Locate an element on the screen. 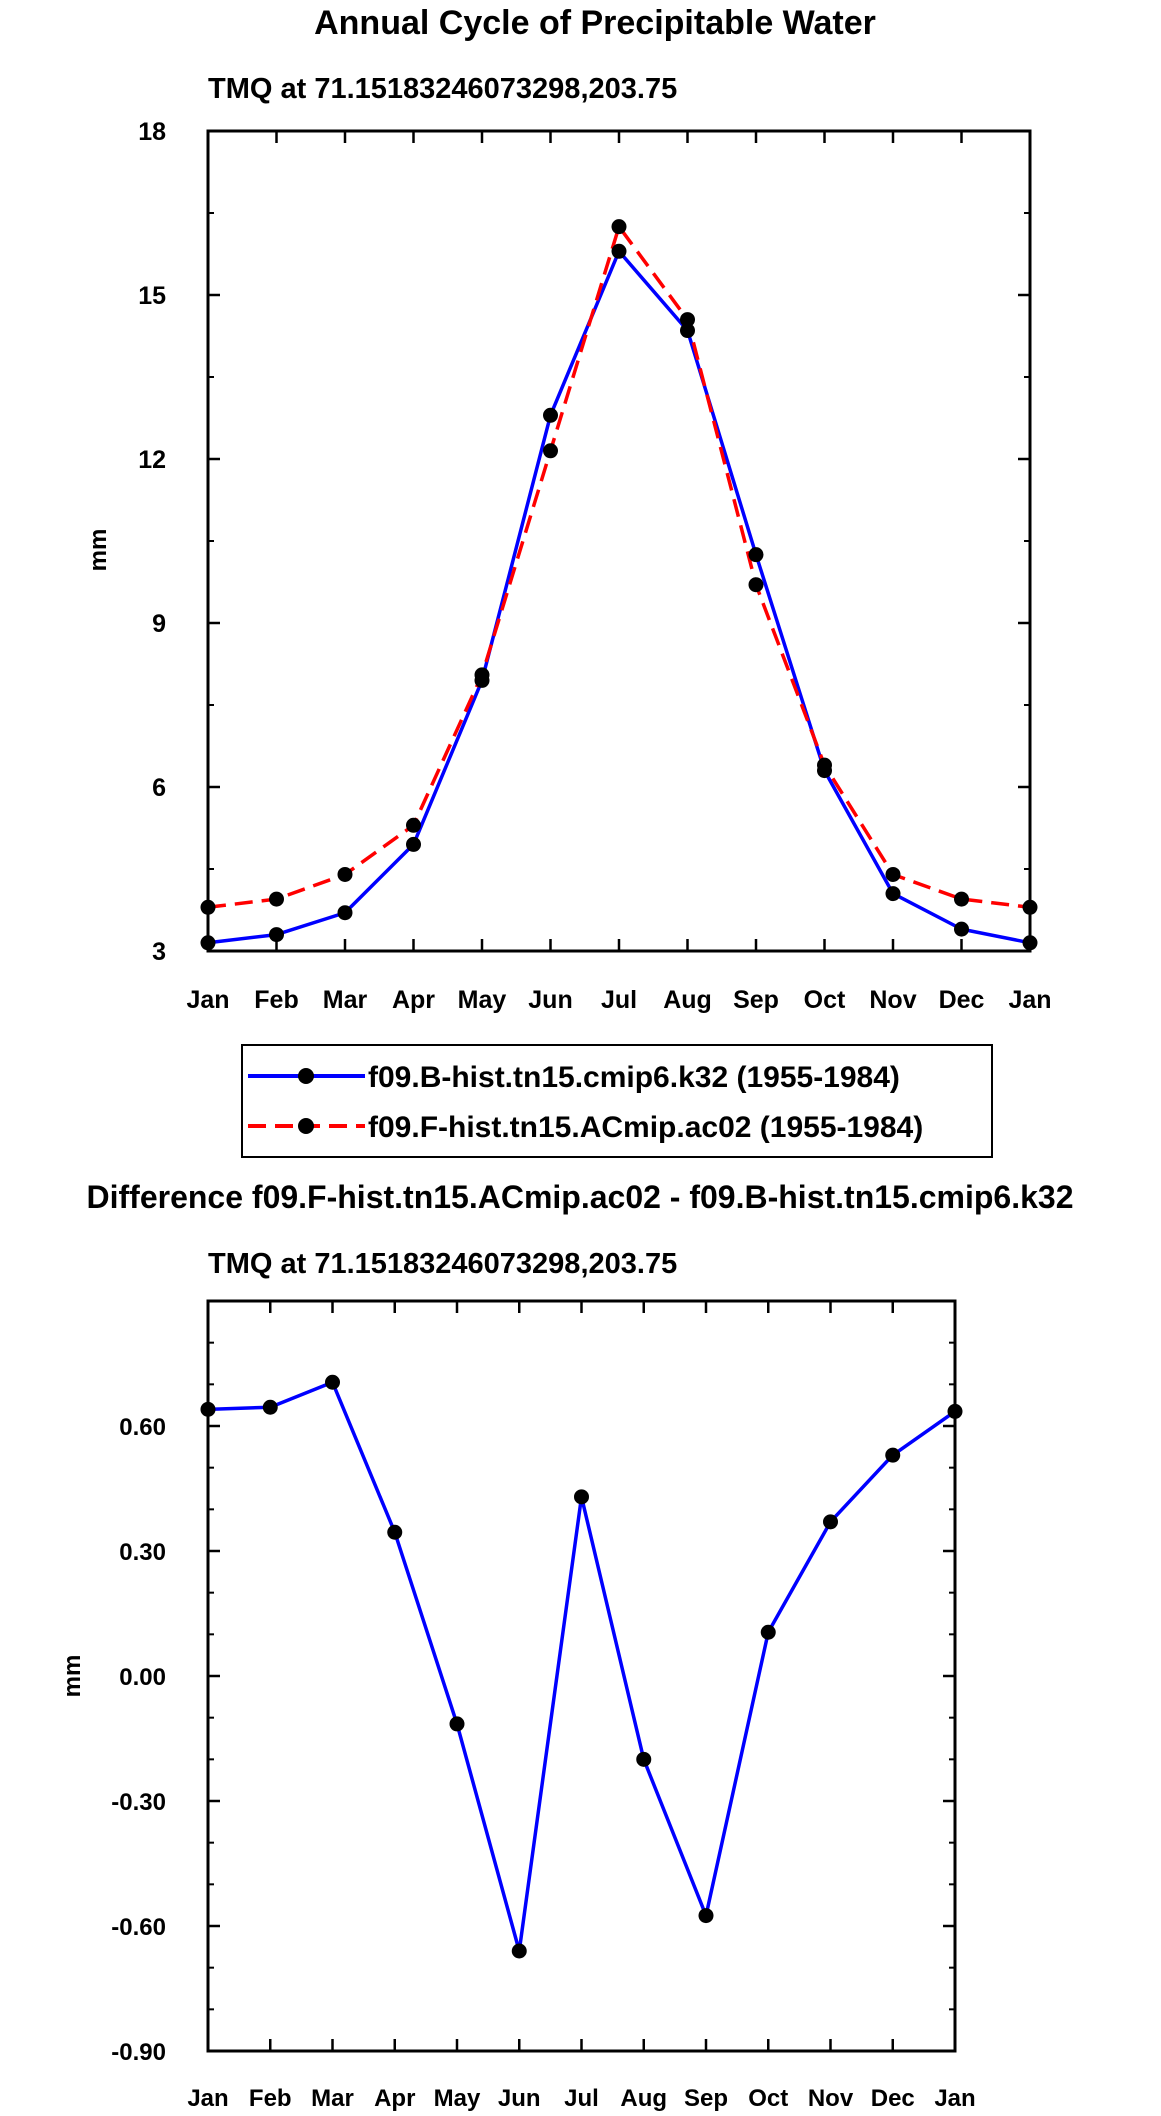 The image size is (1161, 2116). legend-marker-model-f is located at coordinates (306, 1126).